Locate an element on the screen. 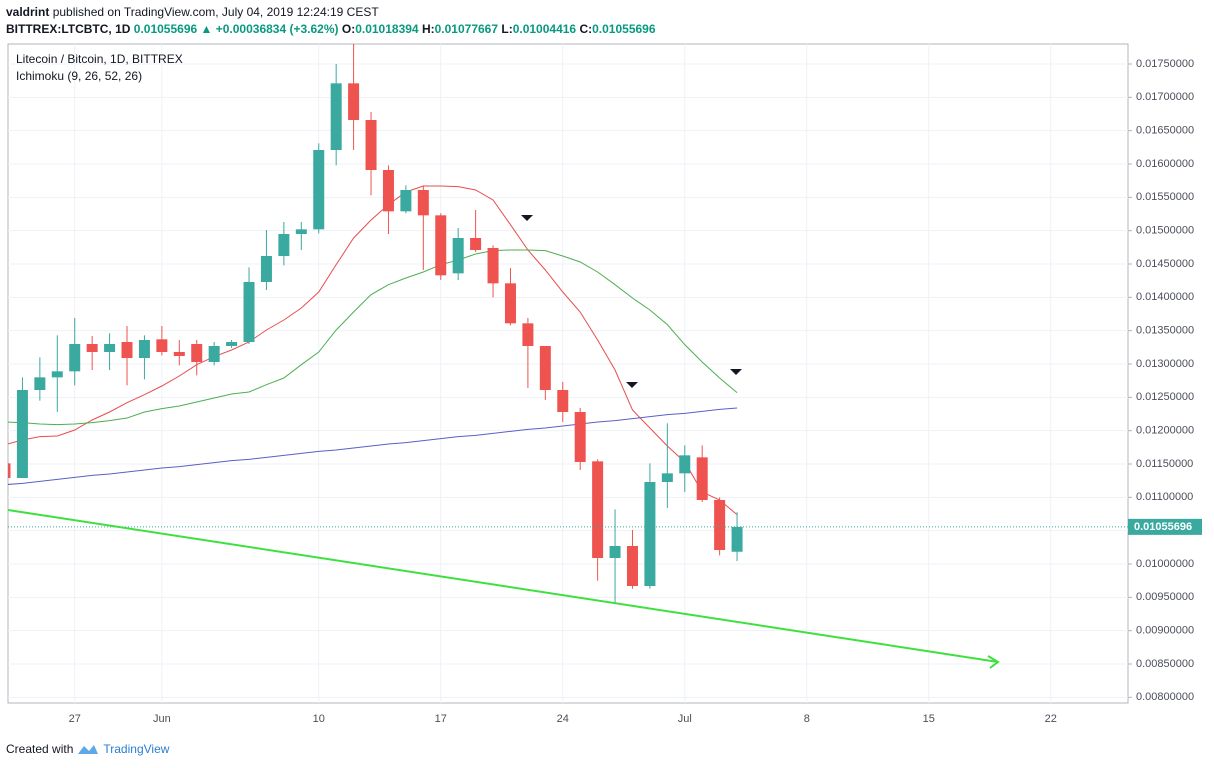 The height and width of the screenshot is (768, 1214). change: ▲ +0.00036834 (+3.62%) is located at coordinates (269, 29).